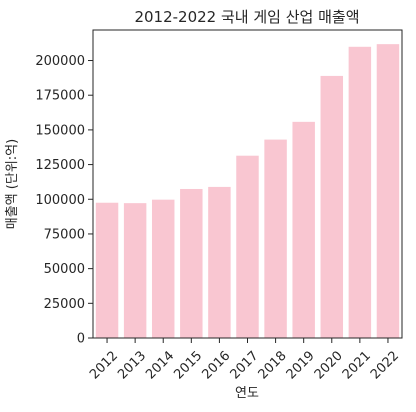  What do you see at coordinates (191, 263) in the screenshot?
I see `bar-2015` at bounding box center [191, 263].